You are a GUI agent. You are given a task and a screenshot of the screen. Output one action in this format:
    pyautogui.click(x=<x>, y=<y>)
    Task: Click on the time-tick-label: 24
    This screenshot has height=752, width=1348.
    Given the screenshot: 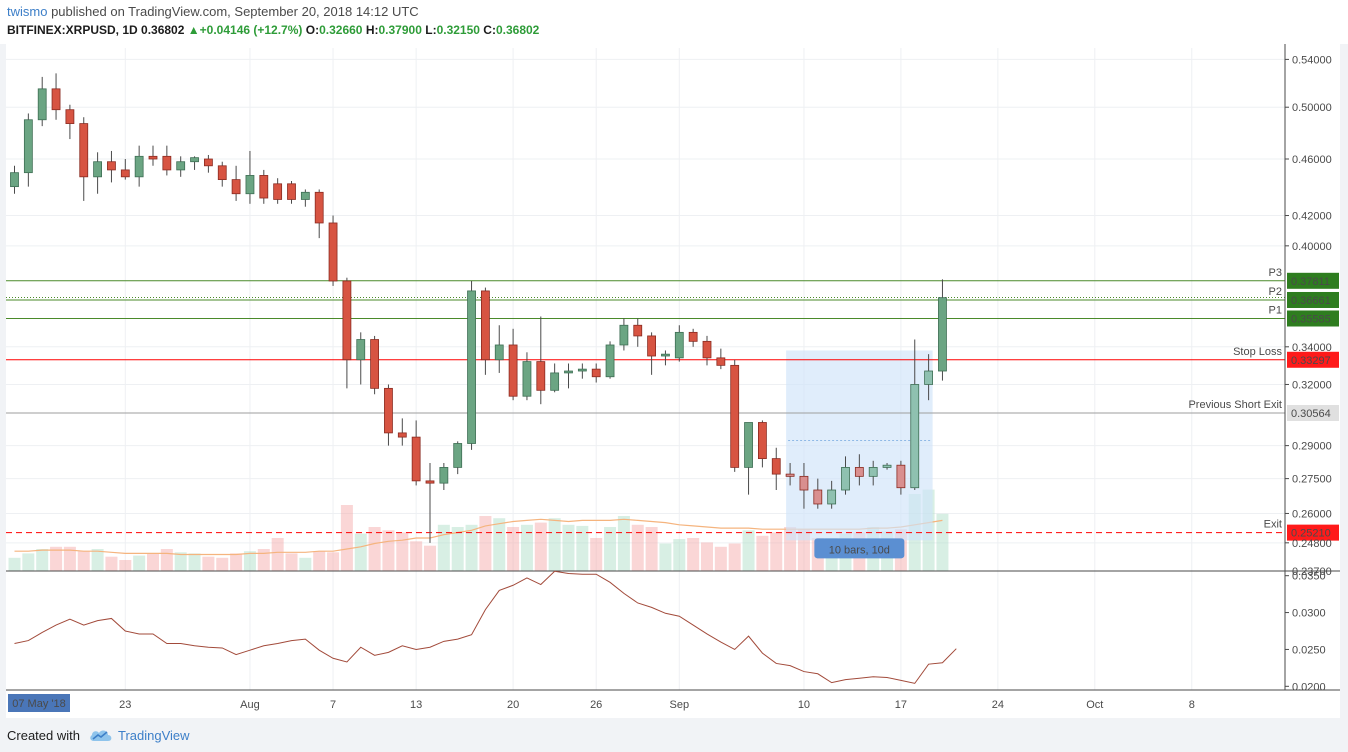 What is the action you would take?
    pyautogui.click(x=998, y=705)
    